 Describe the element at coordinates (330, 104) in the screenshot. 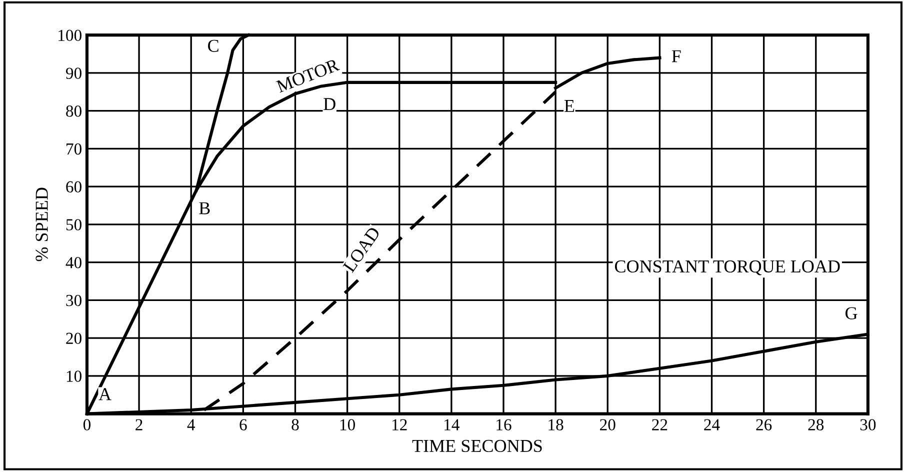

I see `annotation: D` at that location.